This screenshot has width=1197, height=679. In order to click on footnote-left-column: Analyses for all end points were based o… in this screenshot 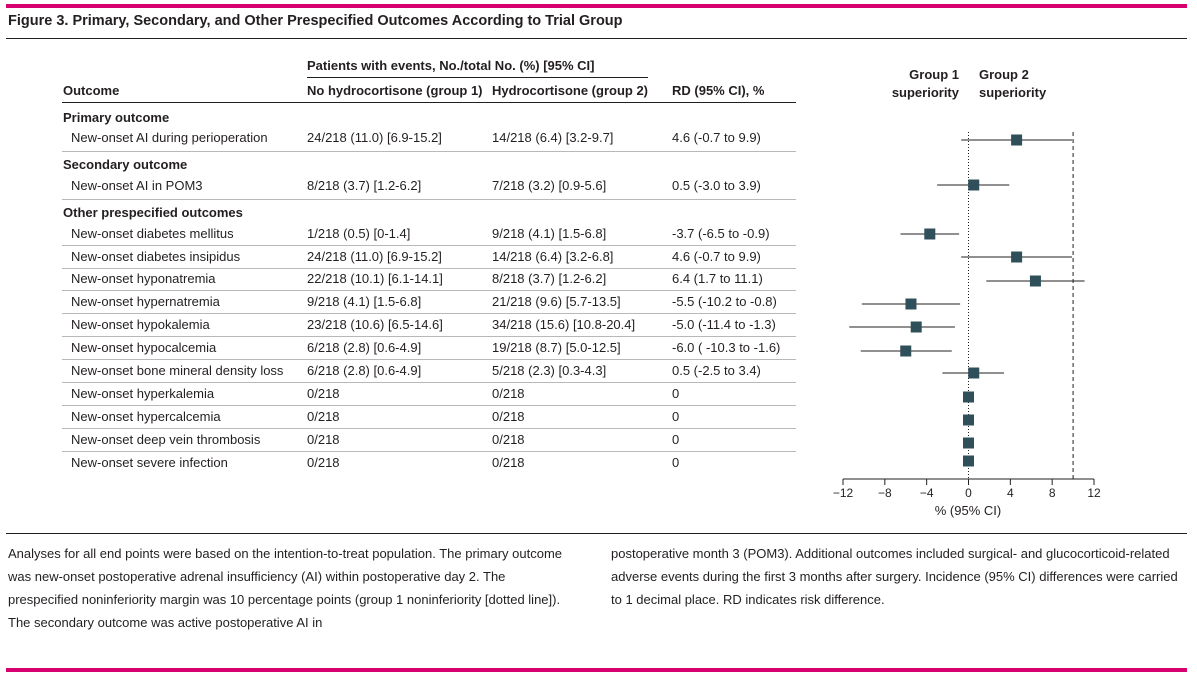, I will do `click(285, 588)`.